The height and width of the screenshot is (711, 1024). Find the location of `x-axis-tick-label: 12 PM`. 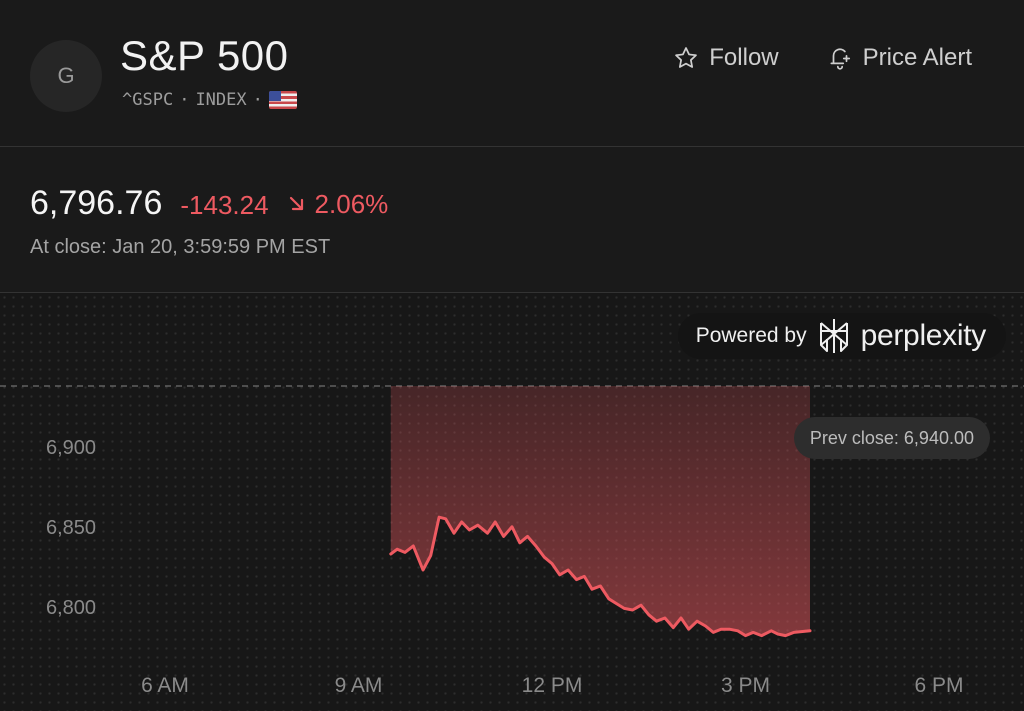

x-axis-tick-label: 12 PM is located at coordinates (552, 685).